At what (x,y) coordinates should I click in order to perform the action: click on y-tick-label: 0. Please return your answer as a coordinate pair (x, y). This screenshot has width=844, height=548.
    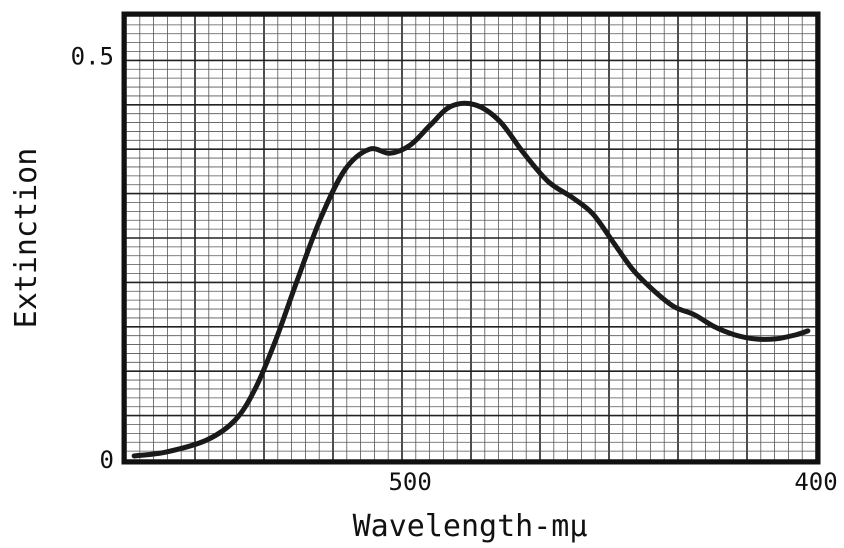
    Looking at the image, I should click on (107, 460).